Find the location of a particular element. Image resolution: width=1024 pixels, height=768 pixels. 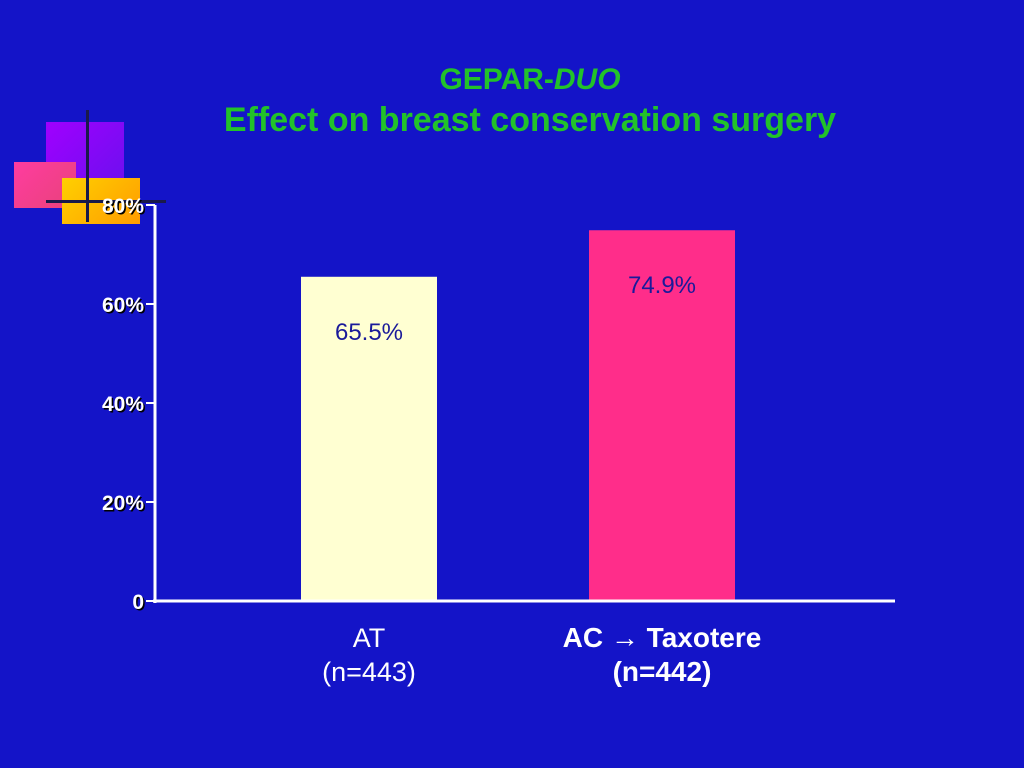

data-label-1: 74.9% is located at coordinates (662, 285).